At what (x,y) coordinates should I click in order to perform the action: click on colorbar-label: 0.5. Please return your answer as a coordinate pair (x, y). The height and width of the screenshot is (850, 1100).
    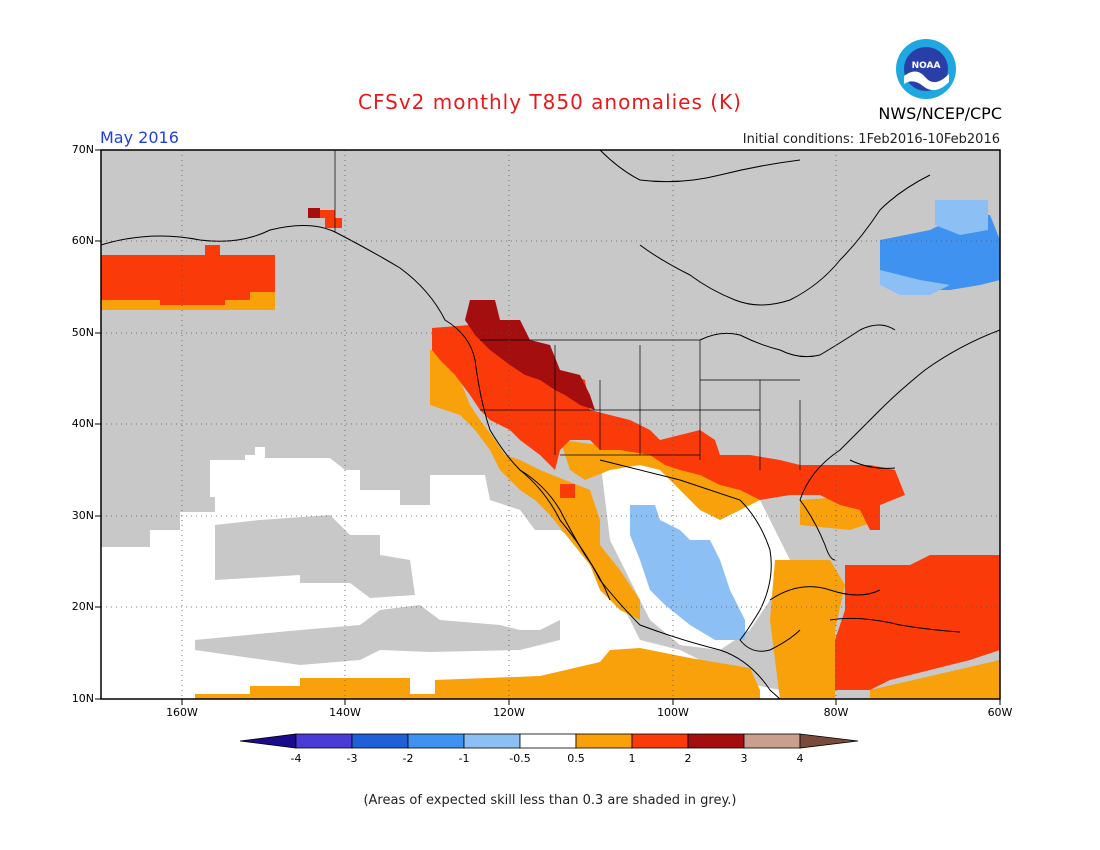
    Looking at the image, I should click on (576, 758).